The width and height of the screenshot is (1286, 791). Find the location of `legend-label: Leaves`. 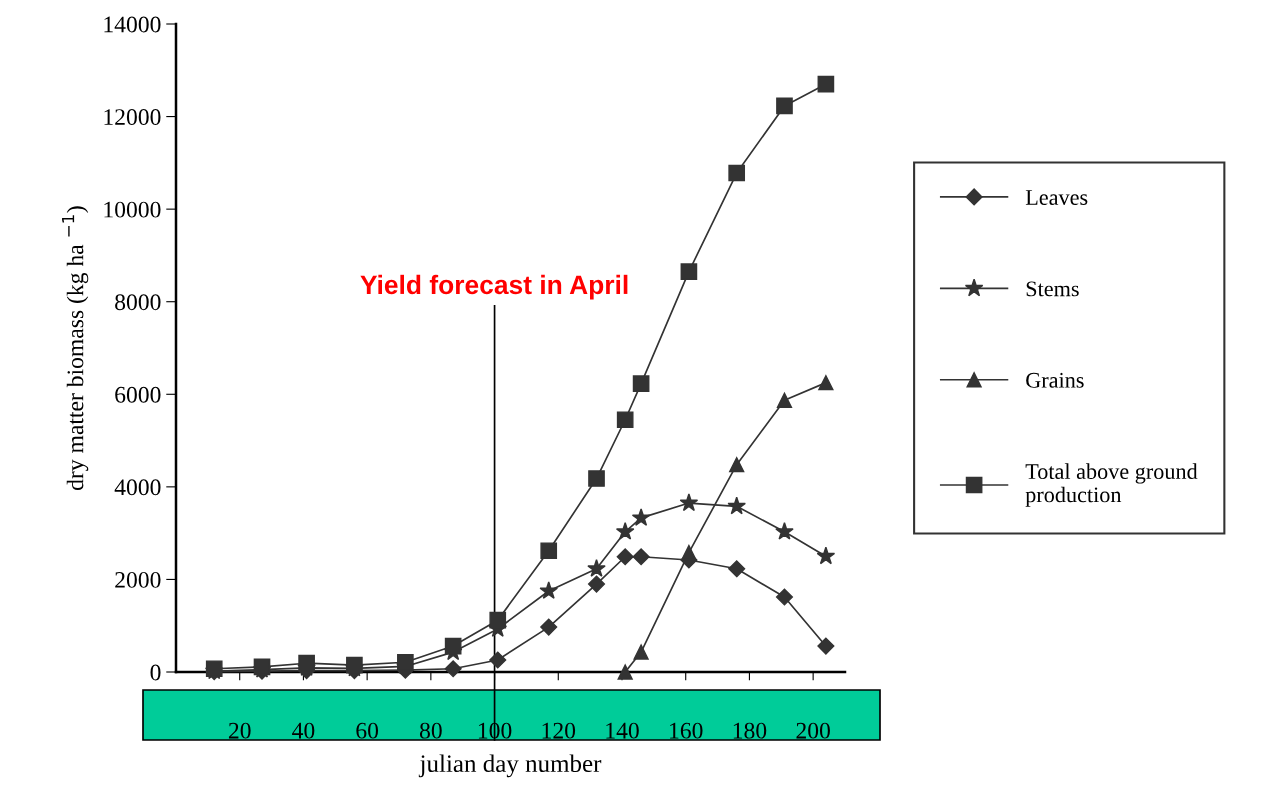

legend-label: Leaves is located at coordinates (1056, 197).